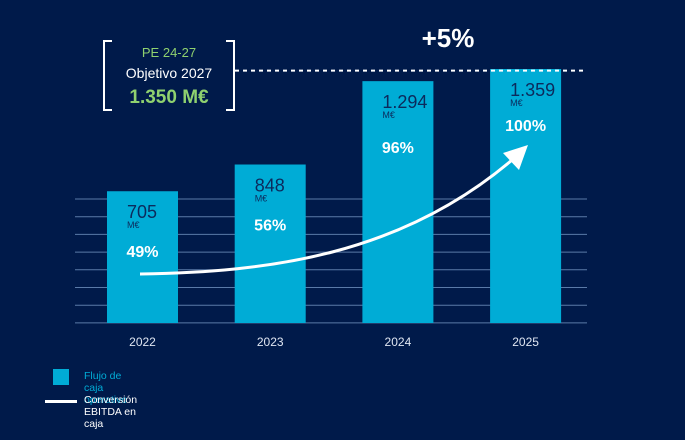 The width and height of the screenshot is (685, 440). I want to click on conversion-line, so click(326, 217).